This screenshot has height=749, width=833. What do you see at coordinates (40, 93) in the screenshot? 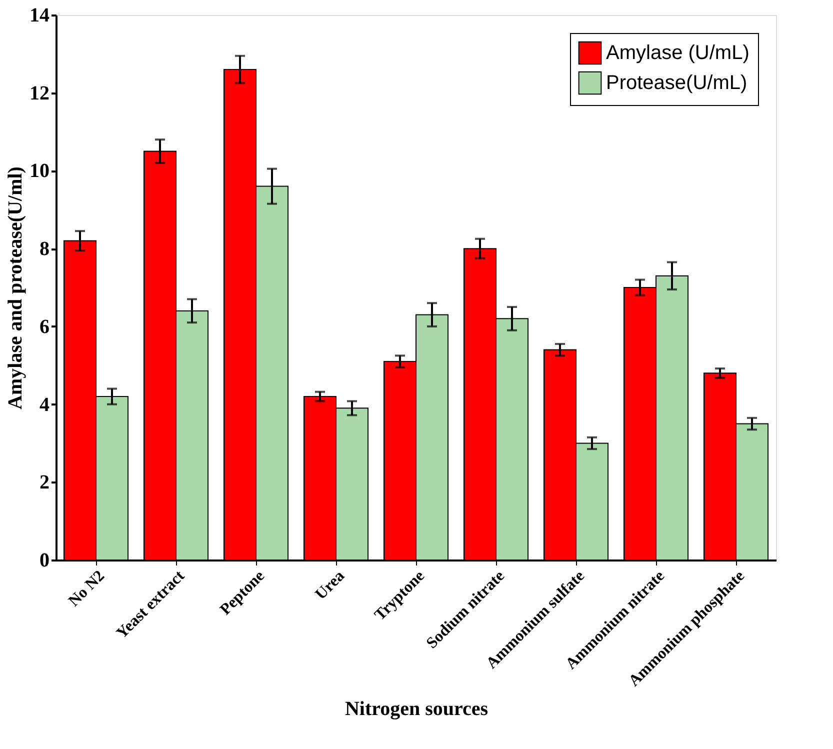
I see `y-tick-label: 12` at bounding box center [40, 93].